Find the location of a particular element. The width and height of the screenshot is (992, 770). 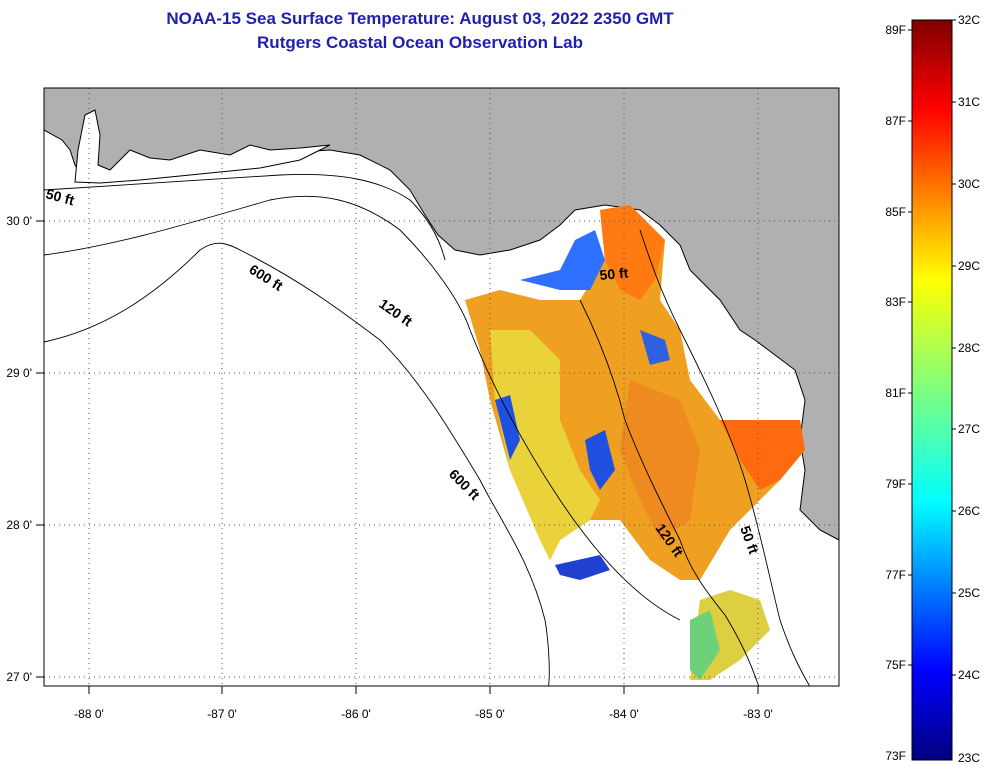

colorbar-c-label: 23C is located at coordinates (969, 758).